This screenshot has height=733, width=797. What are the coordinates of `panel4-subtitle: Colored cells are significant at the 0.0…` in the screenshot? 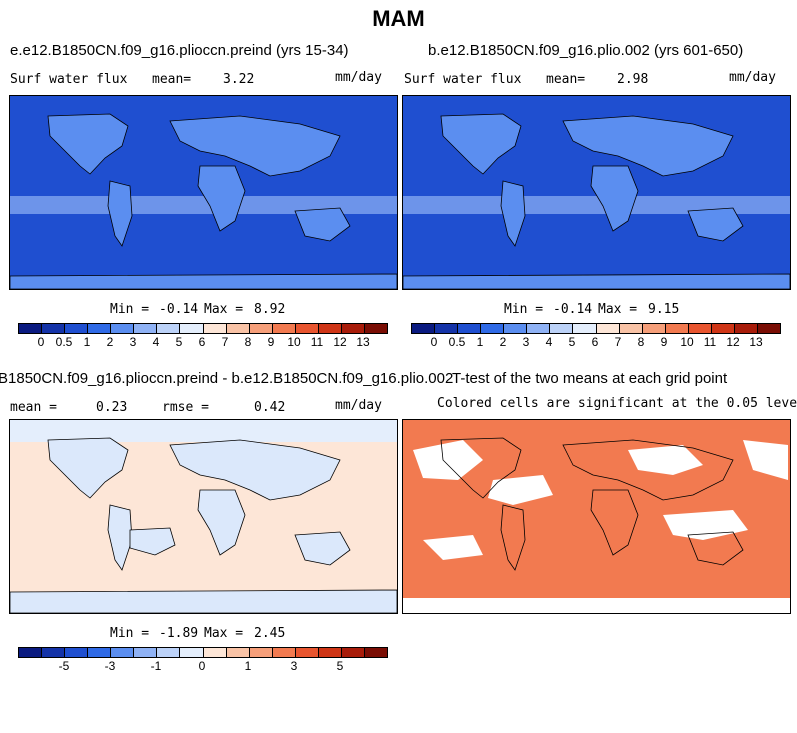 It's located at (617, 403).